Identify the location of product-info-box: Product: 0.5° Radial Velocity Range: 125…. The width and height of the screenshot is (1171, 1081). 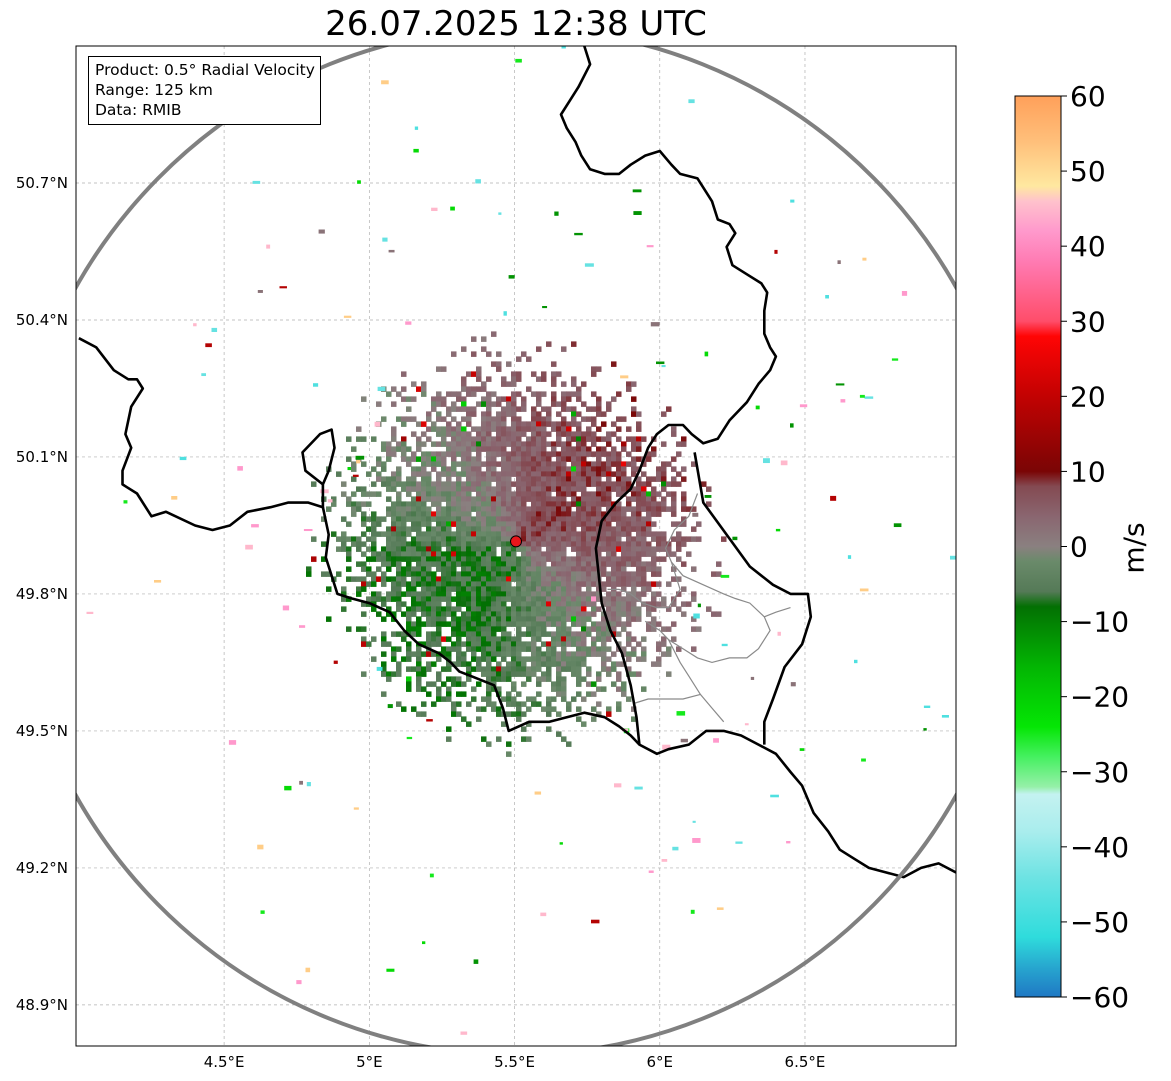
(204, 90).